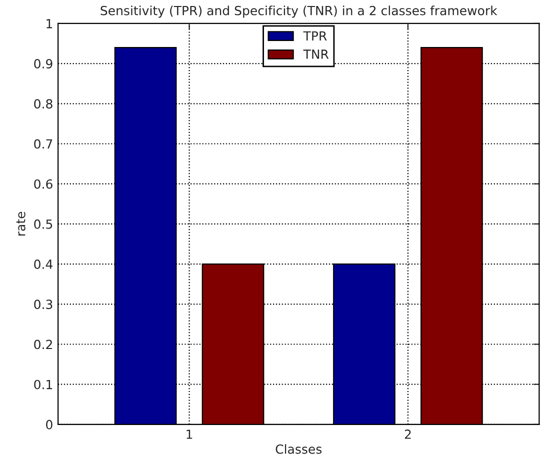 This screenshot has width=553, height=469. Describe the element at coordinates (315, 35) in the screenshot. I see `legend-label: TPR` at that location.